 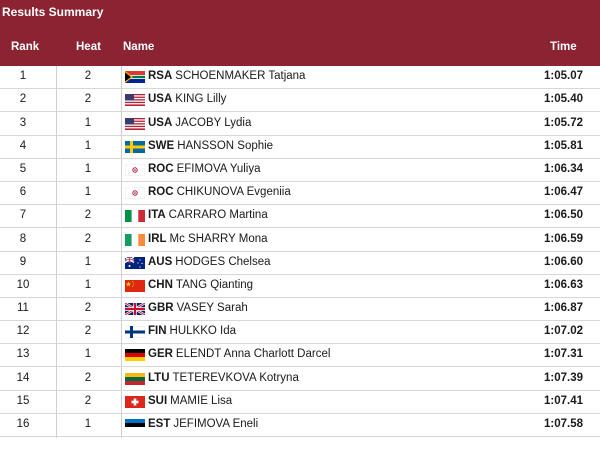 What do you see at coordinates (161, 145) in the screenshot?
I see `country-code: SWE` at bounding box center [161, 145].